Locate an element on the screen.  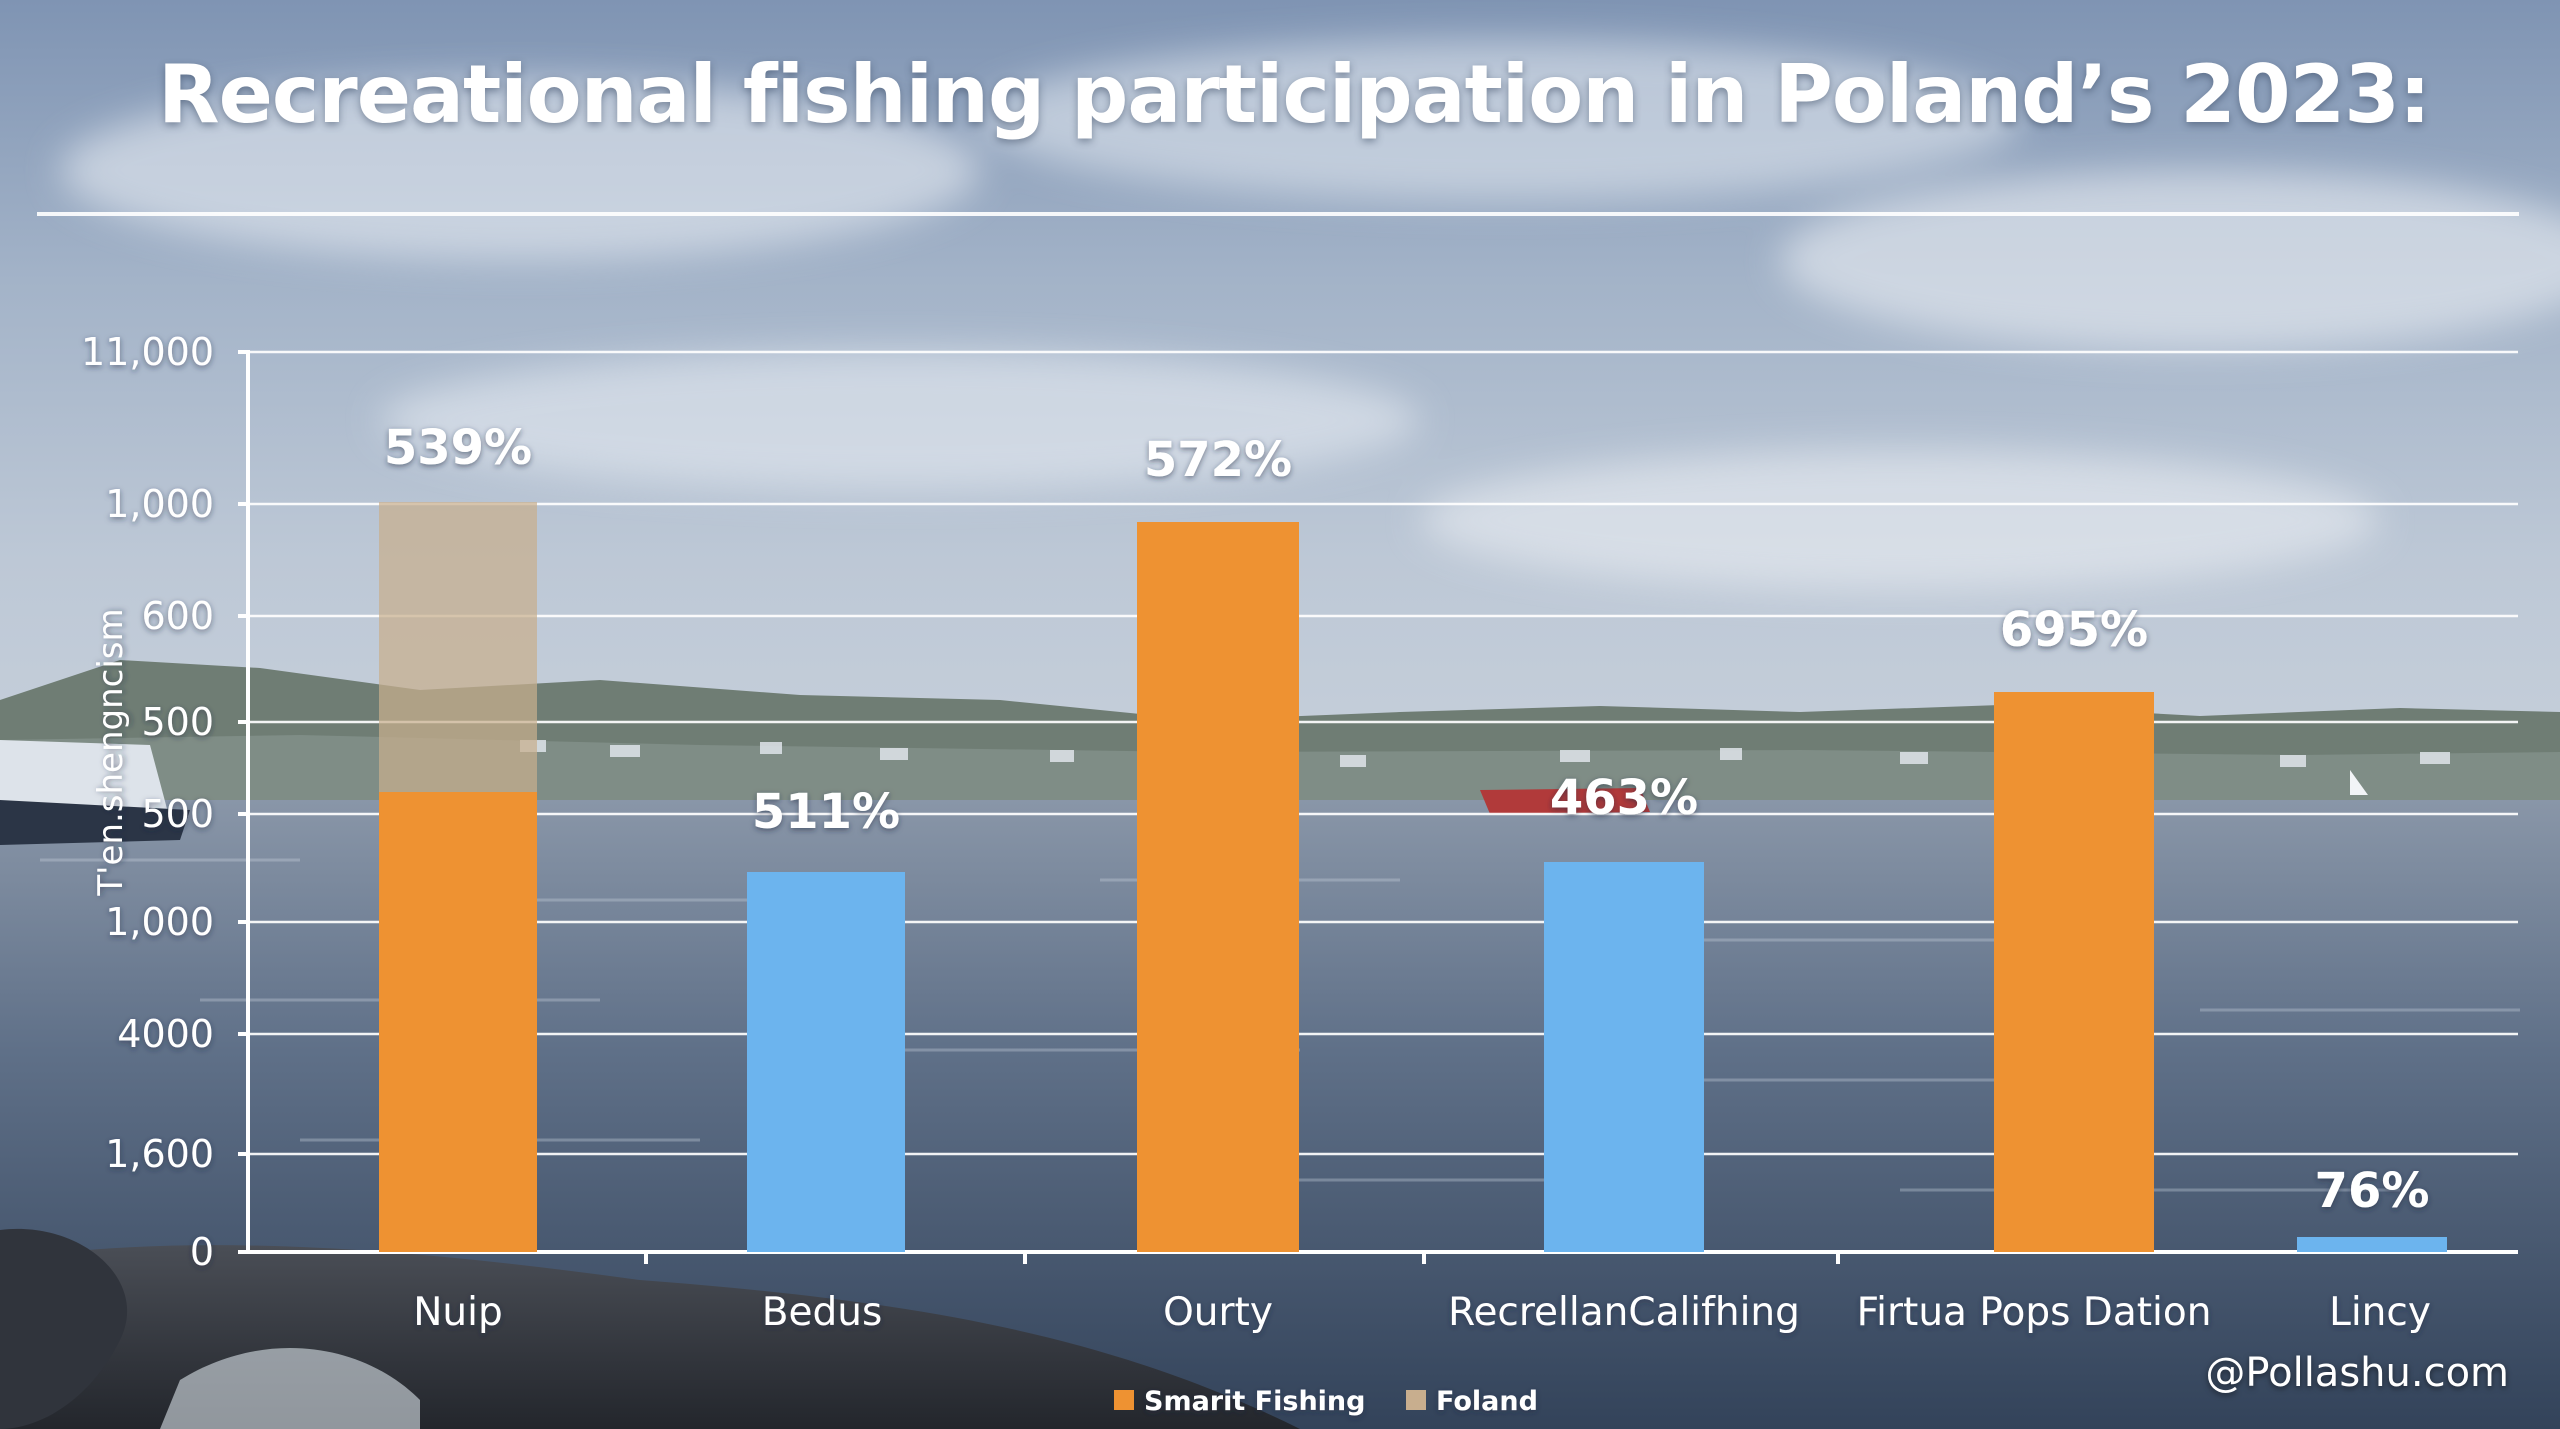
legend: Smarit Fishing Foland is located at coordinates (1326, 1401).